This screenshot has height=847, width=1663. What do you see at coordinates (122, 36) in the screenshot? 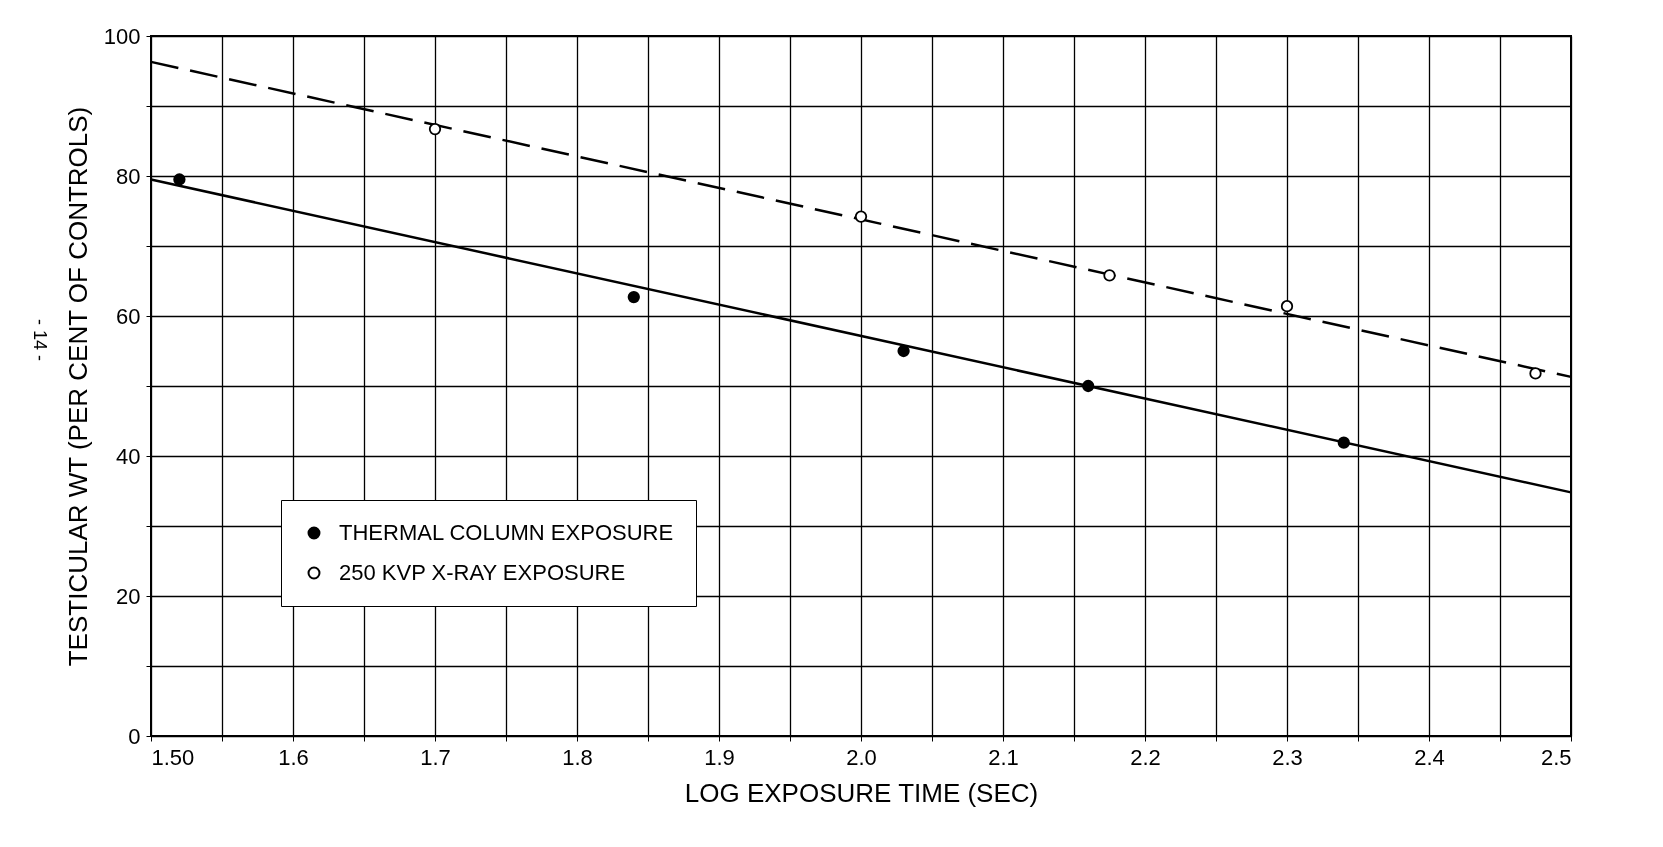
I see `y-tick-label: 100` at bounding box center [122, 36].